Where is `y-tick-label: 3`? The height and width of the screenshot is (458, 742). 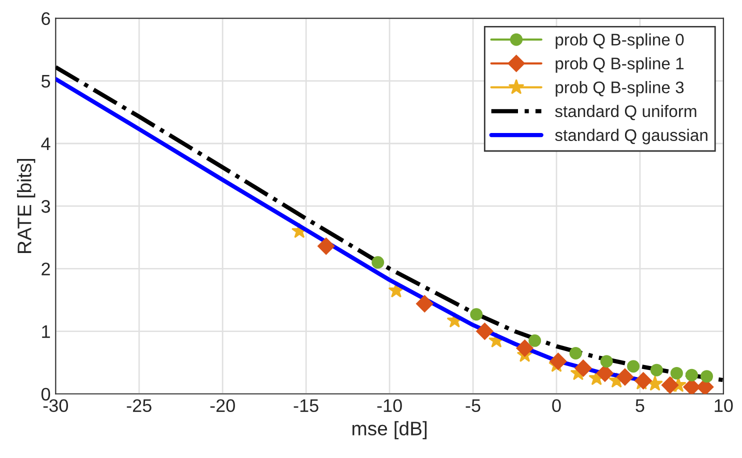 y-tick-label: 3 is located at coordinates (45, 206).